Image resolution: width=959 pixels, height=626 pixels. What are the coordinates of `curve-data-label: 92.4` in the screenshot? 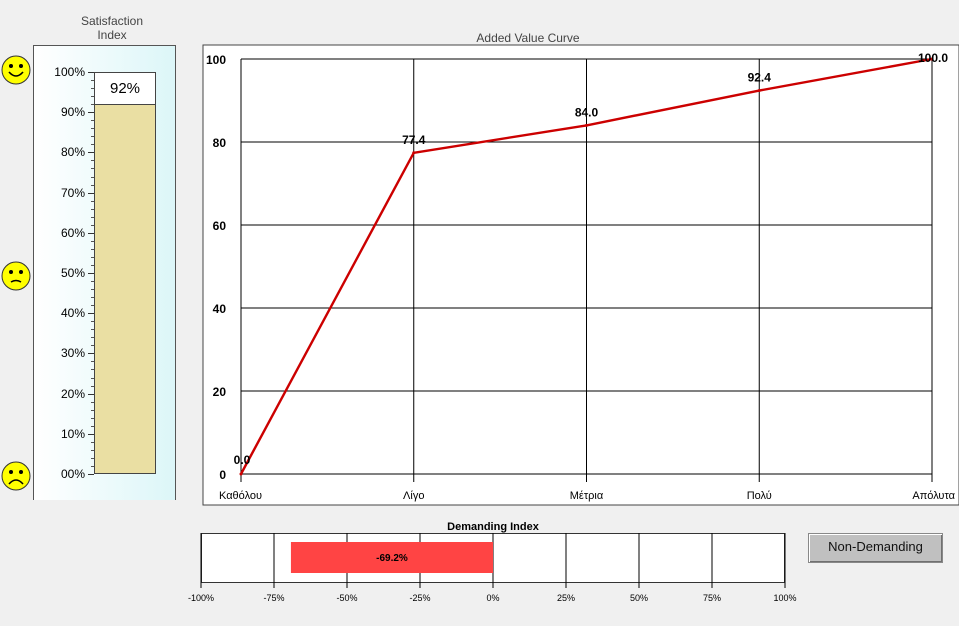 It's located at (760, 78).